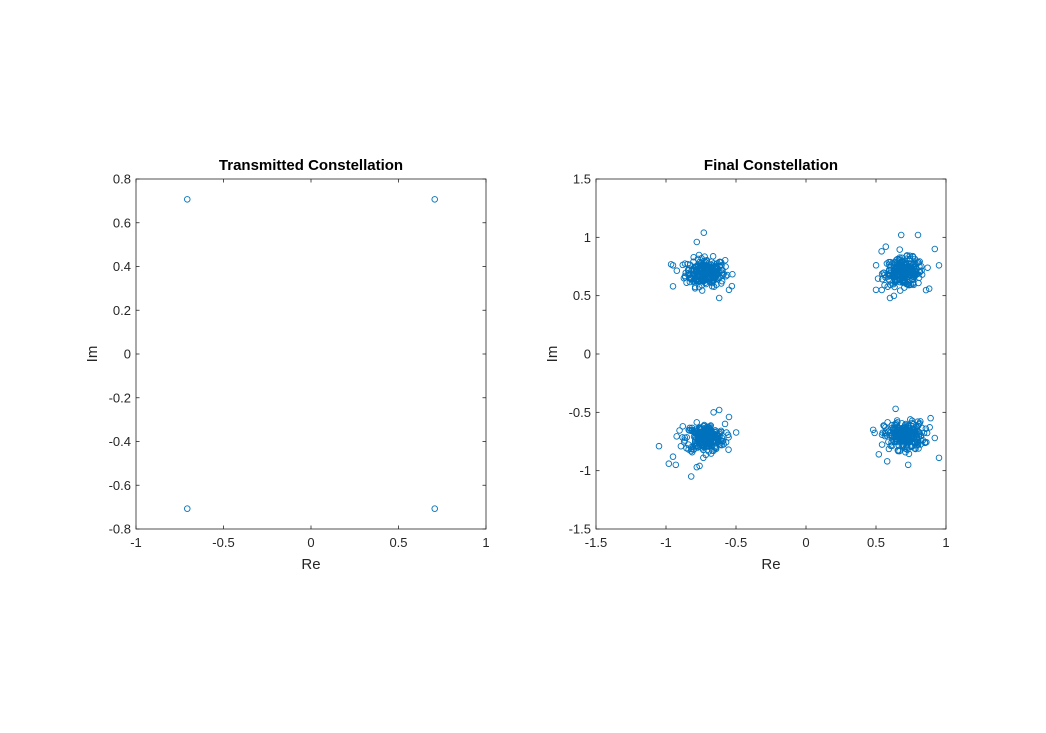 This screenshot has height=733, width=1046. Describe the element at coordinates (311, 354) in the screenshot. I see `points-group` at that location.